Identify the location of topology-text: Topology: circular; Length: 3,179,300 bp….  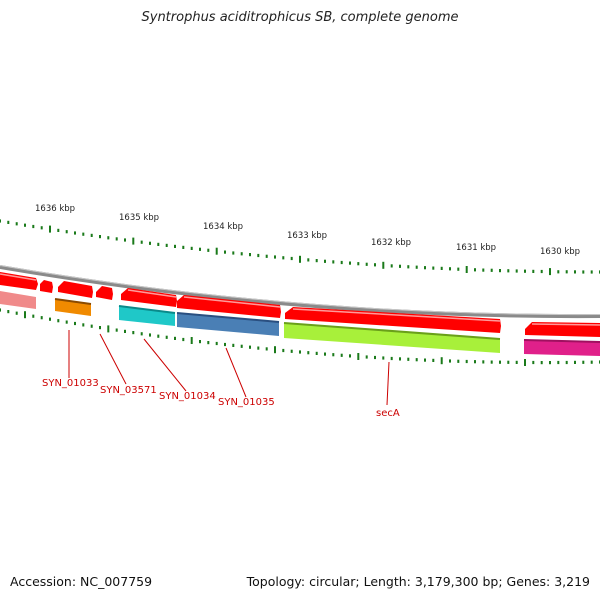
(418, 581).